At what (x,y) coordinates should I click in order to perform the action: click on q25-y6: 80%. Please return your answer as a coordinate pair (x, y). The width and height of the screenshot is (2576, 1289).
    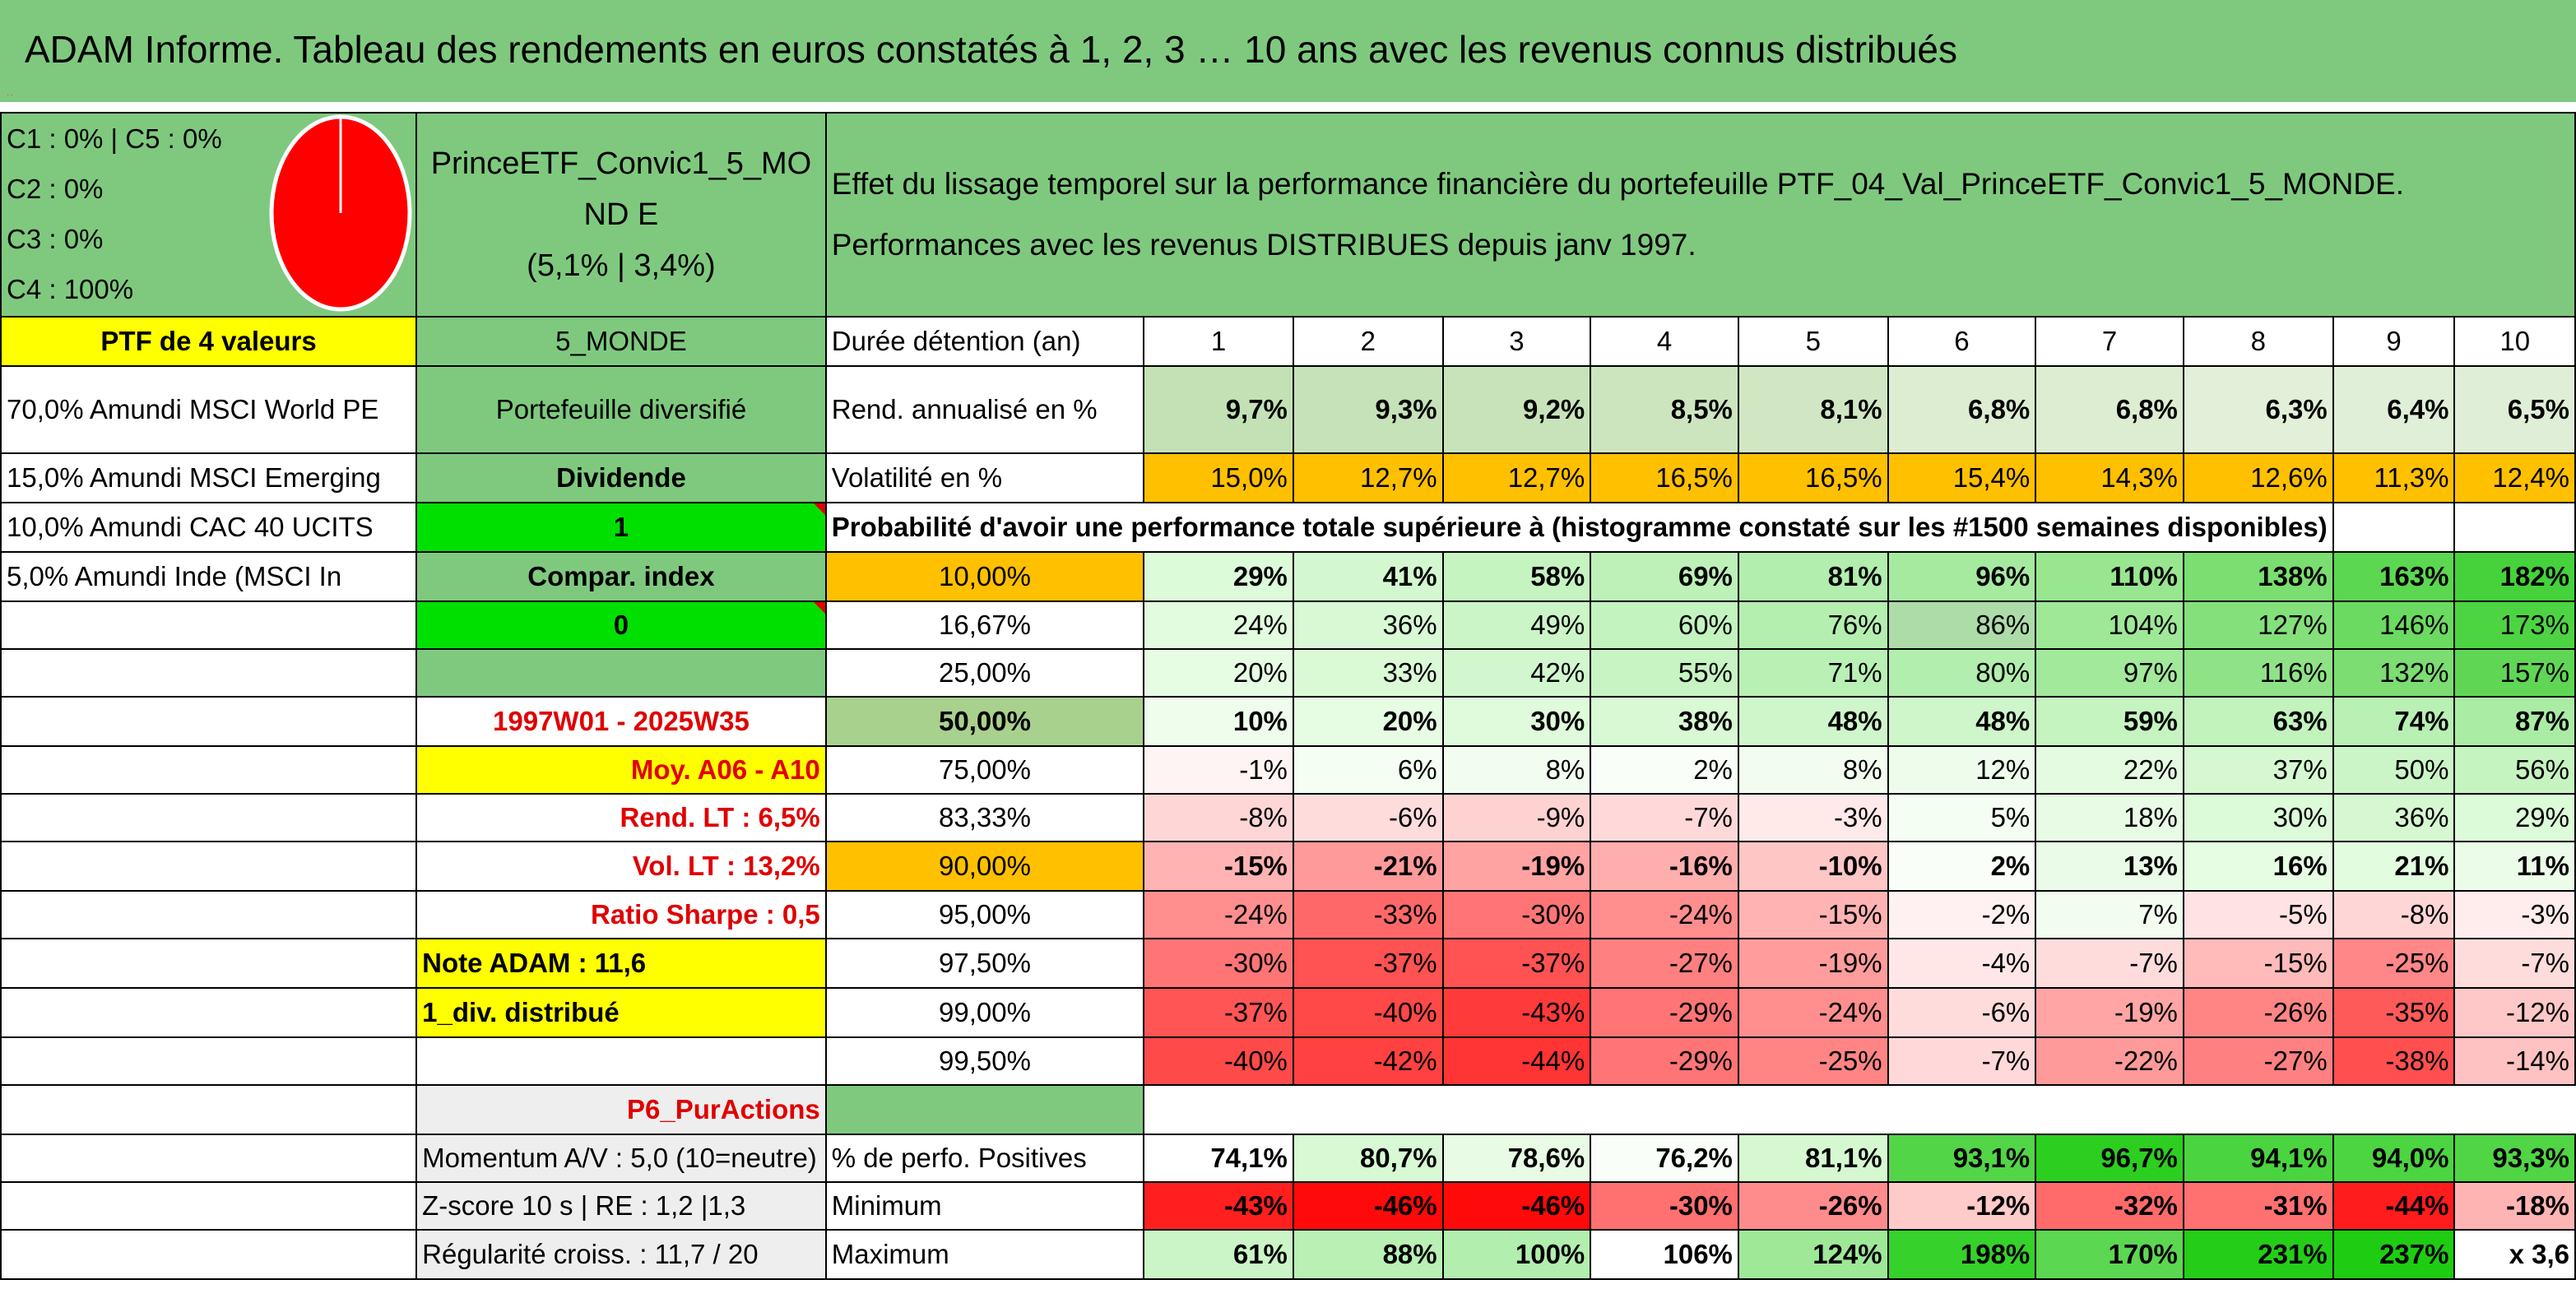
    Looking at the image, I should click on (1962, 673).